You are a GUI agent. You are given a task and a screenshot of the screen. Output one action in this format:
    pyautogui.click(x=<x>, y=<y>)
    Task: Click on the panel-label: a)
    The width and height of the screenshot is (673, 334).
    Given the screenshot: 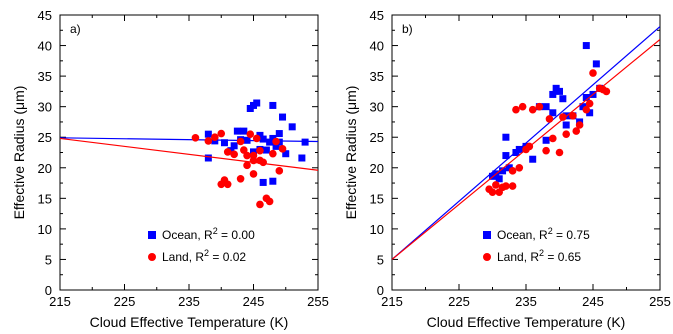 What is the action you would take?
    pyautogui.click(x=75, y=29)
    